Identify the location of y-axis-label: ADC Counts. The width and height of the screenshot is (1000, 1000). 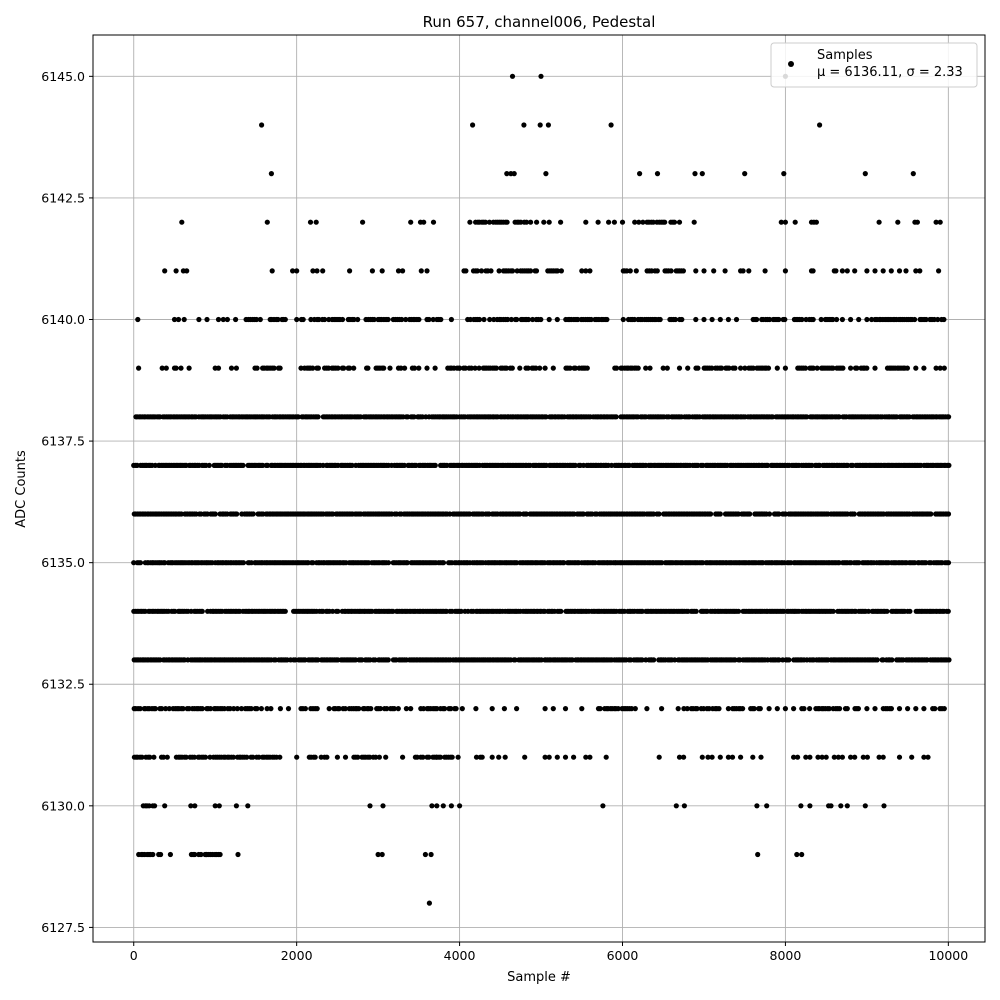
(21, 489).